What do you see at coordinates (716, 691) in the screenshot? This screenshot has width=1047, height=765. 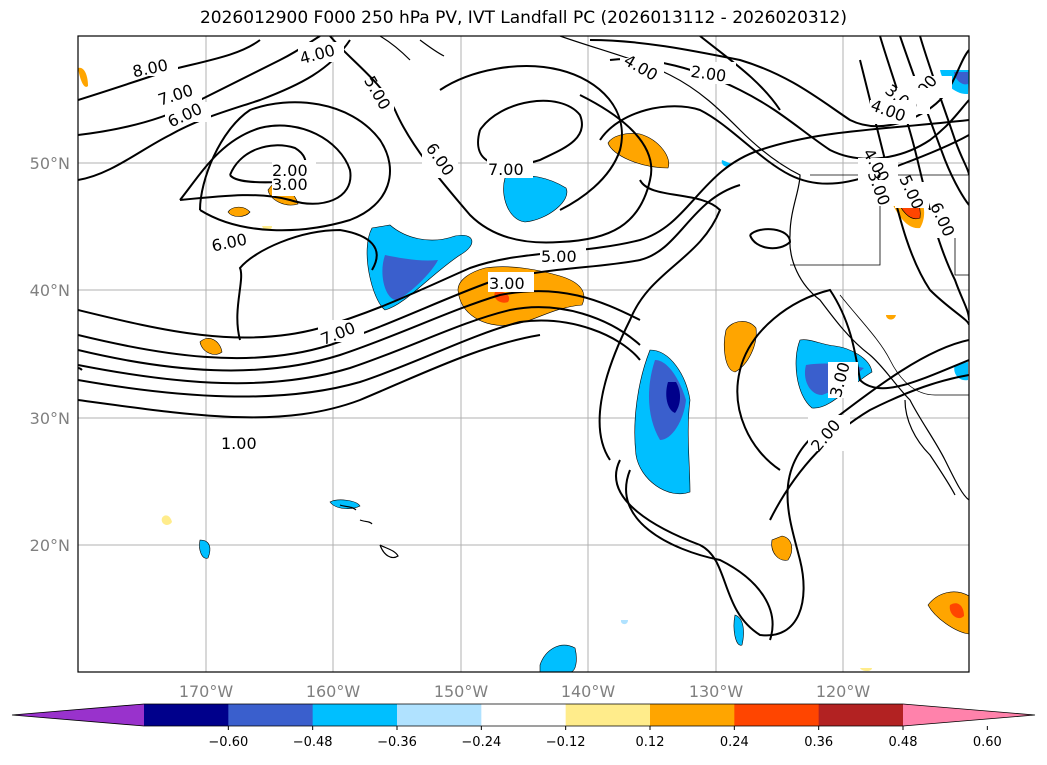 I see `lon-tick: 130°W` at bounding box center [716, 691].